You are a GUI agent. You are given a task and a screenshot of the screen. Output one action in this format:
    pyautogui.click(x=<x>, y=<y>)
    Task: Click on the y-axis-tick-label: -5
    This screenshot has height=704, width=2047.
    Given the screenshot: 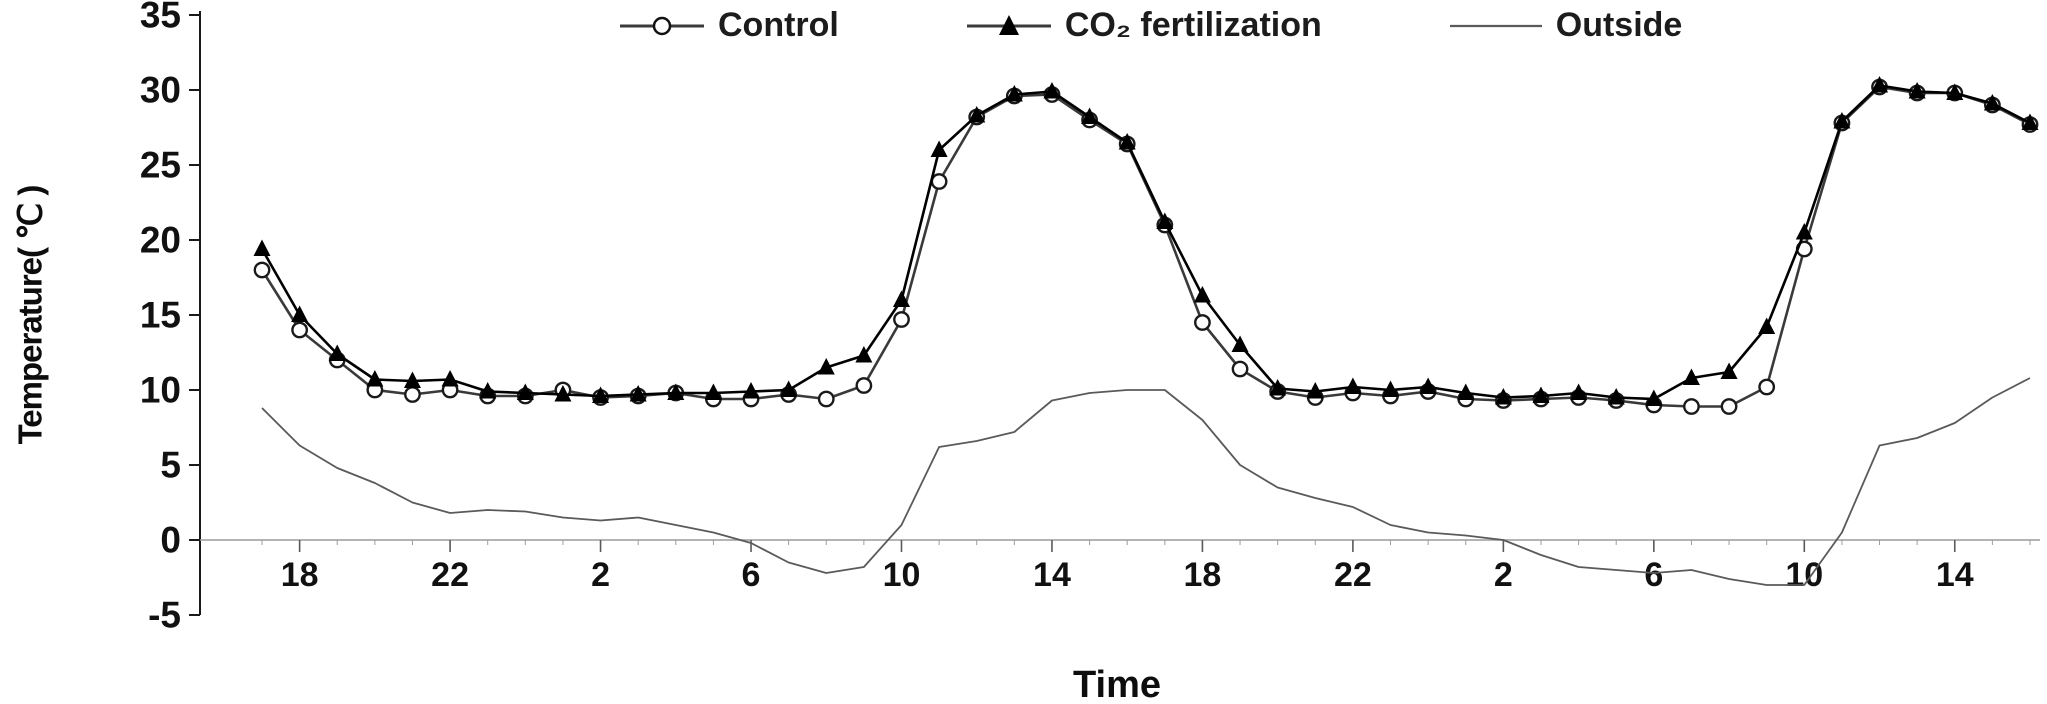 What is the action you would take?
    pyautogui.click(x=164, y=615)
    